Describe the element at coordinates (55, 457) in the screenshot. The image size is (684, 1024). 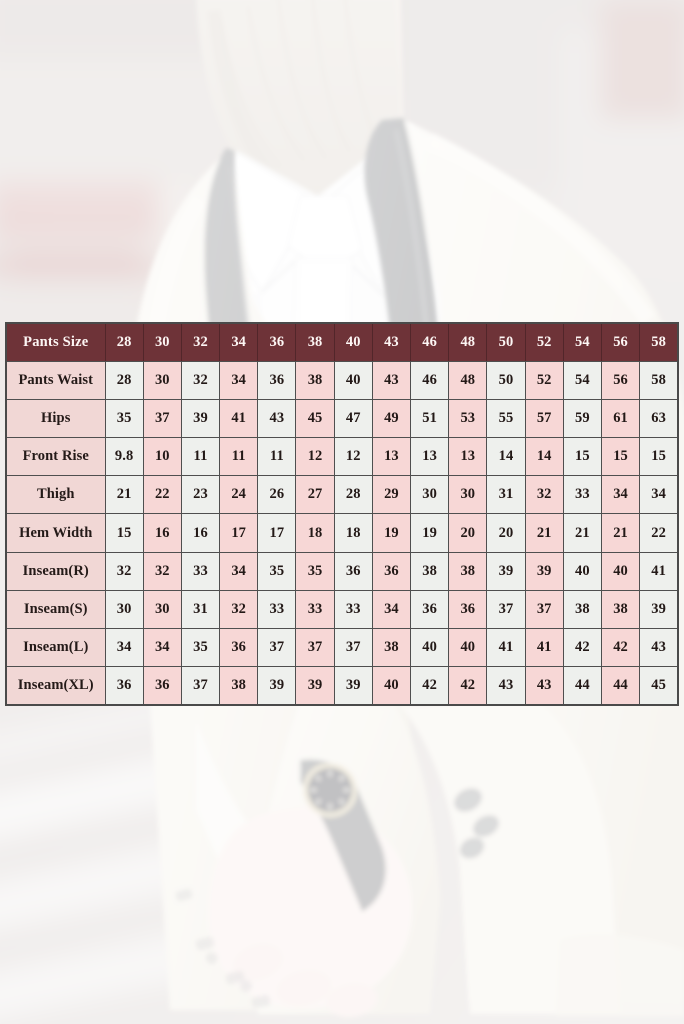
I see `row-label-front-rise: Front Rise` at that location.